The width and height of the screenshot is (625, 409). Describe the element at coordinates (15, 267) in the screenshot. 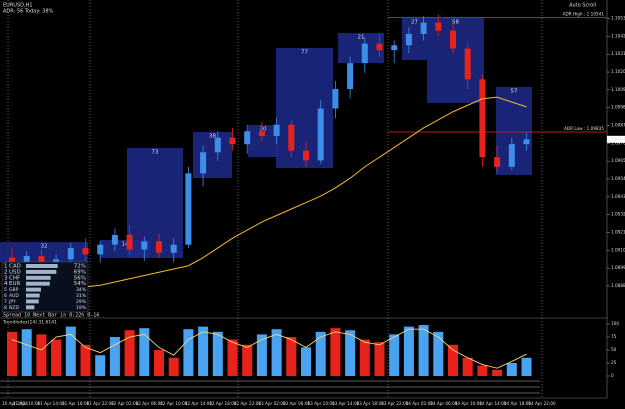

I see `currency: CAD` at that location.